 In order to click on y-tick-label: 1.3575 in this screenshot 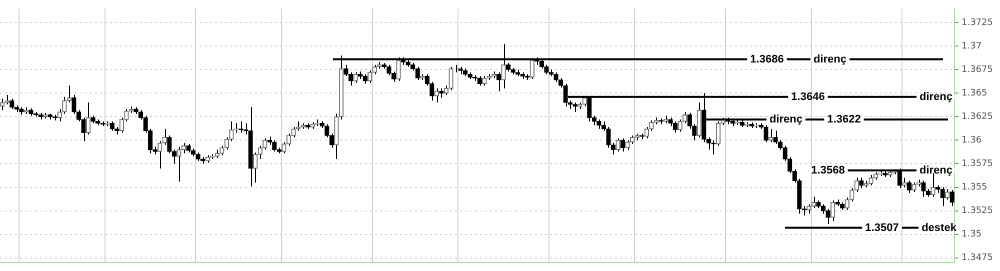, I will do `click(978, 164)`.